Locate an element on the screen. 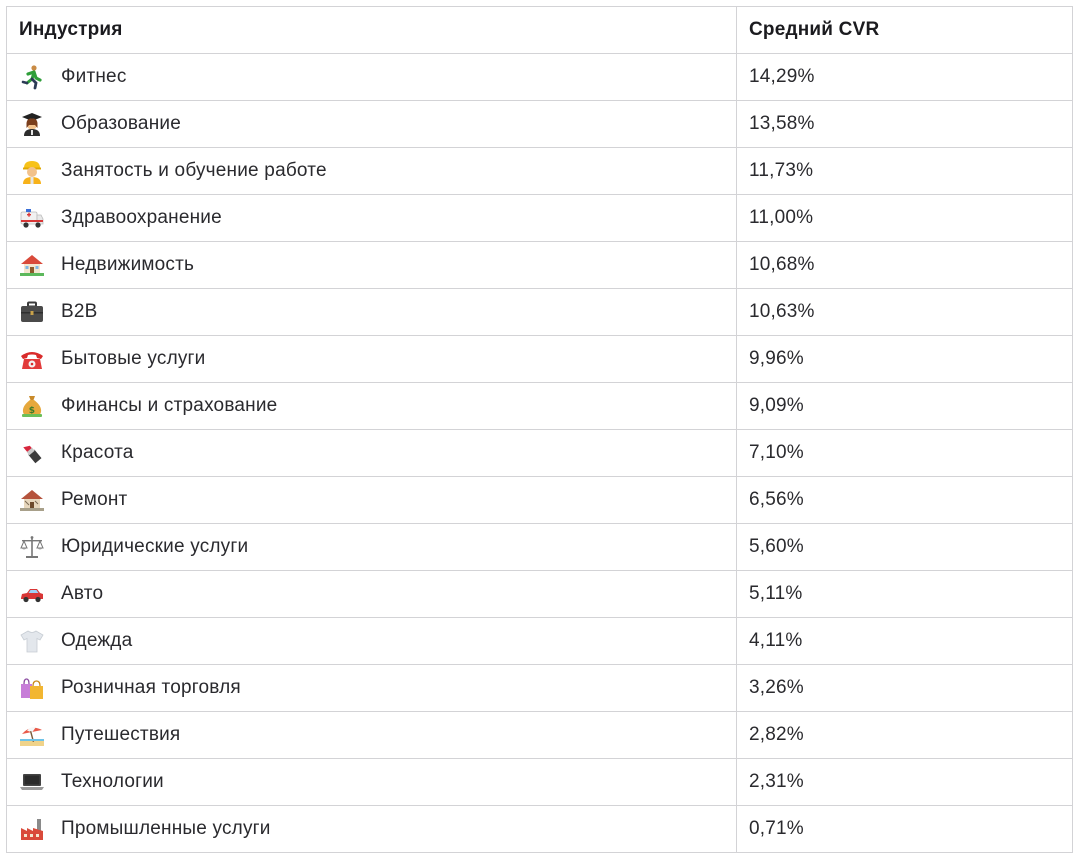 The width and height of the screenshot is (1080, 862). header-industry: Индустрия is located at coordinates (371, 30).